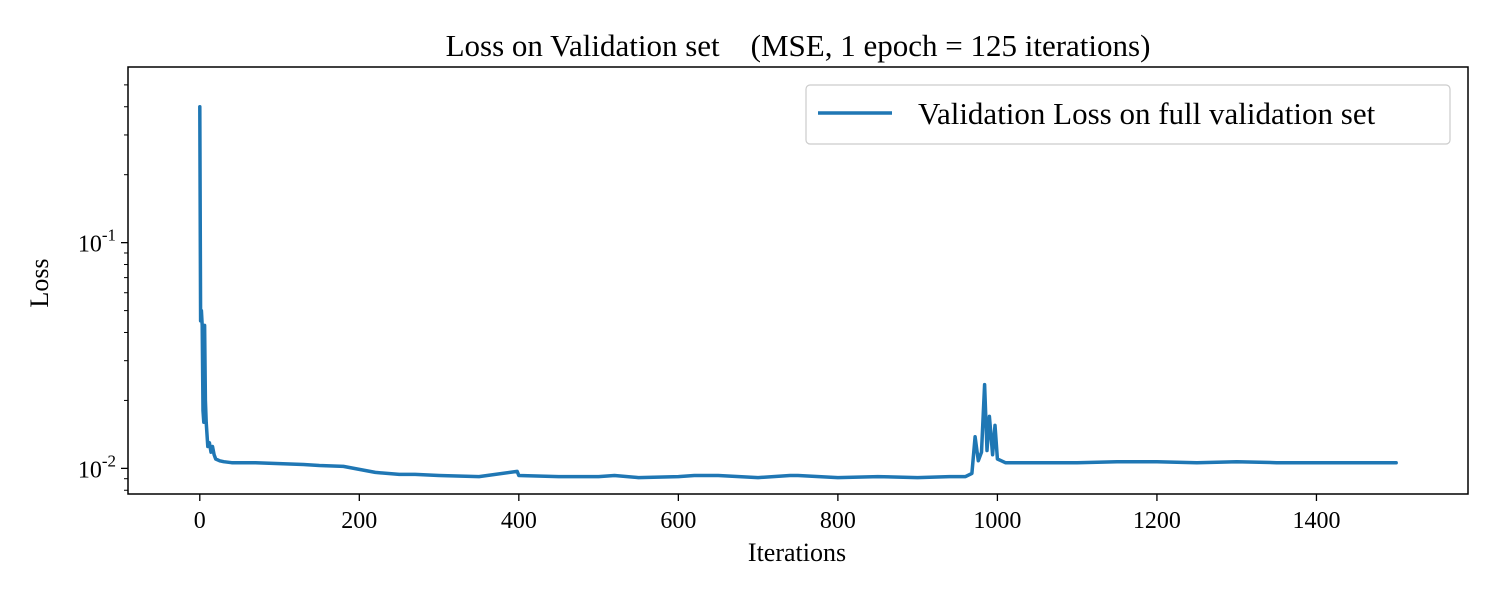  What do you see at coordinates (838, 521) in the screenshot?
I see `x-tick-label: 800` at bounding box center [838, 521].